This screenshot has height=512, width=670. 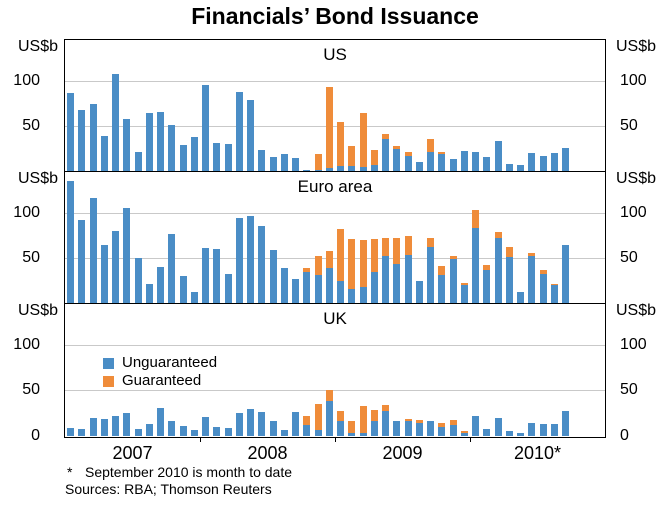 I want to click on guaranteed-swatch-icon, so click(x=108, y=381).